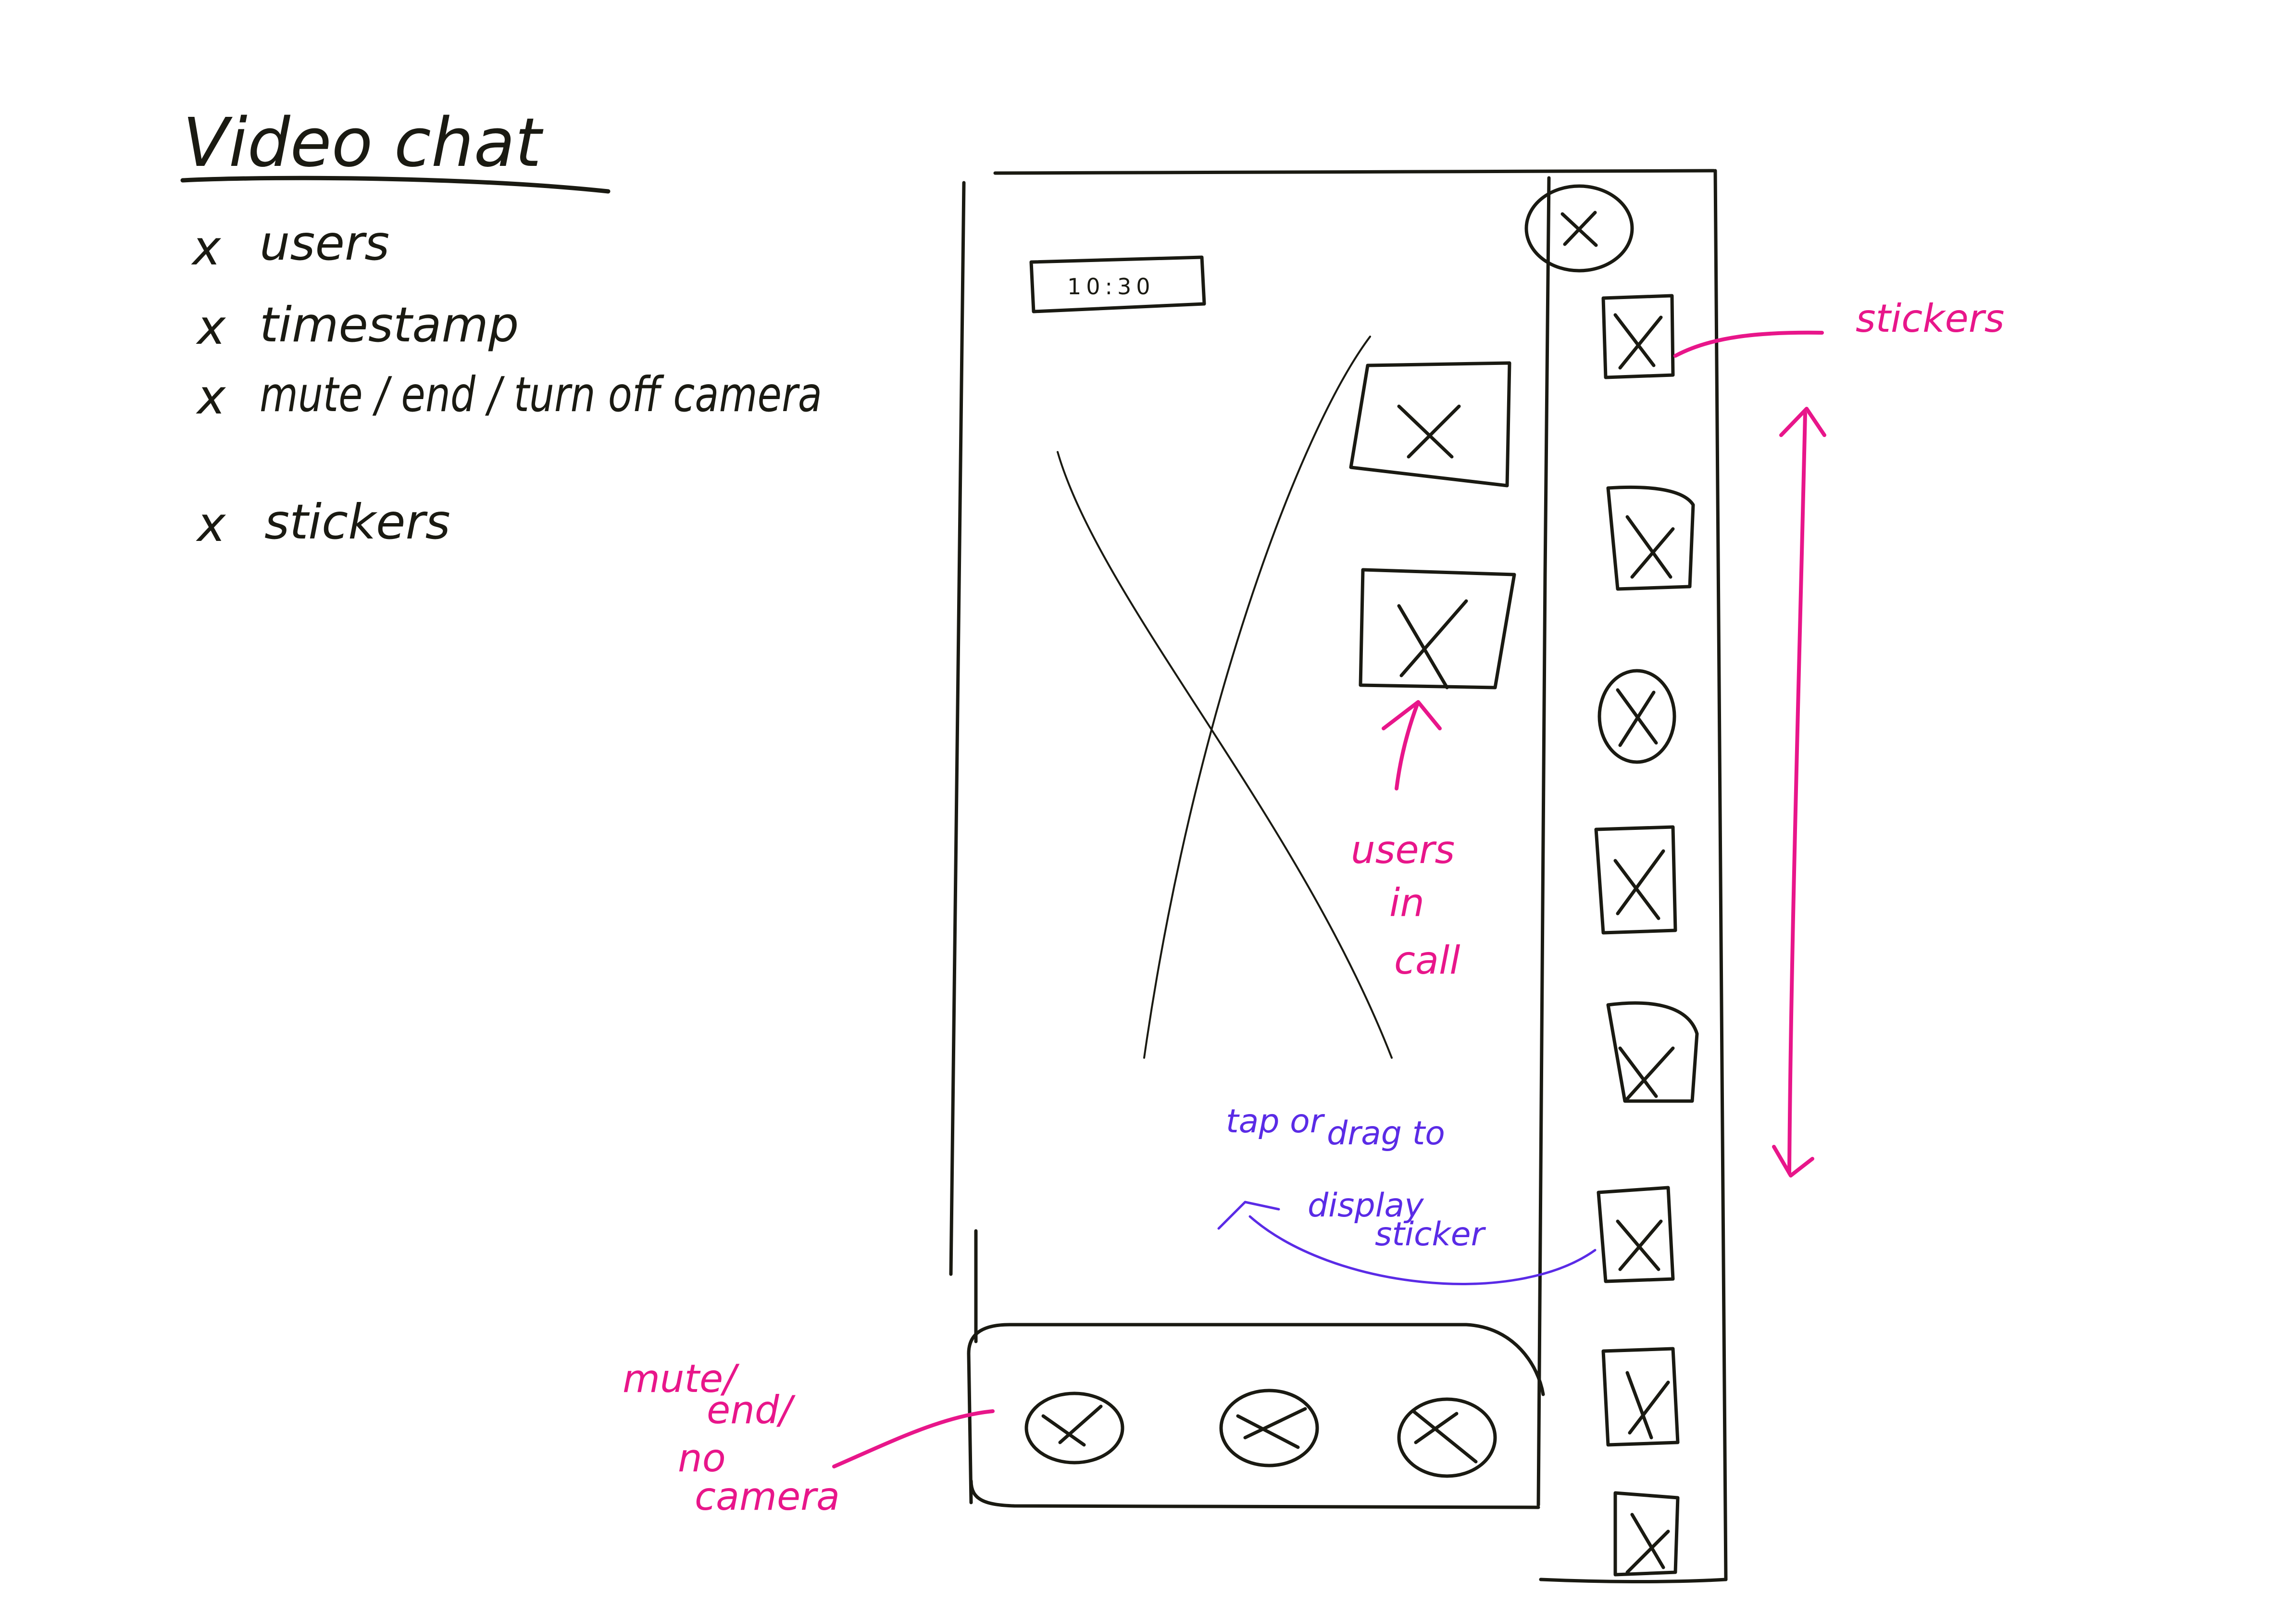 This screenshot has height=1604, width=2296. What do you see at coordinates (1633, 1581) in the screenshot?
I see `frame-bottom-edge` at bounding box center [1633, 1581].